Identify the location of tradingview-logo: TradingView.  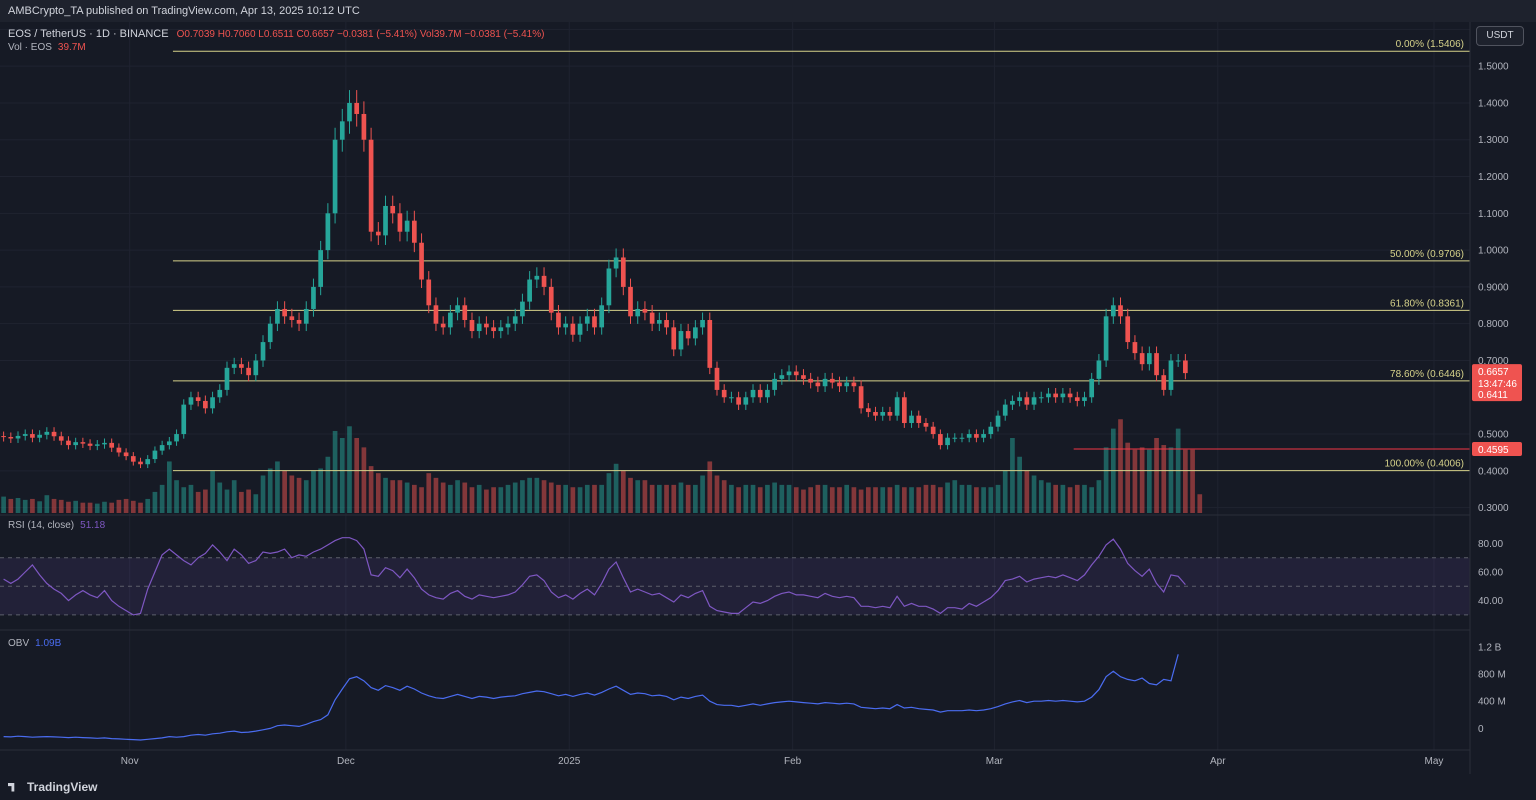
(52, 787).